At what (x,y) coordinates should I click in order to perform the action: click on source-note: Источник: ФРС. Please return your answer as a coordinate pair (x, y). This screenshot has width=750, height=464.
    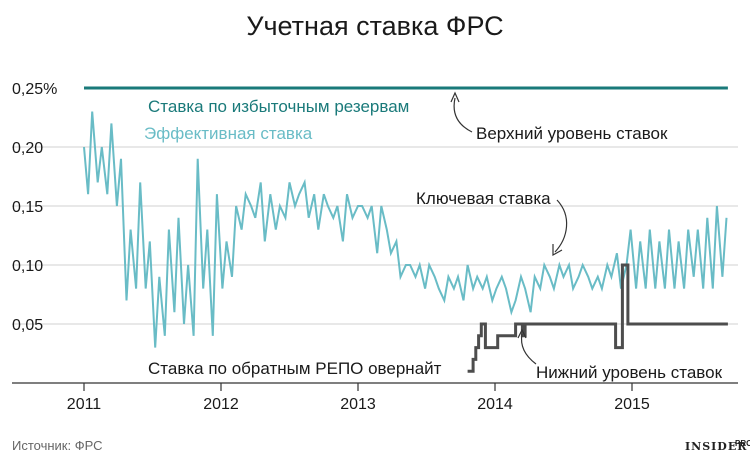
    Looking at the image, I should click on (57, 445).